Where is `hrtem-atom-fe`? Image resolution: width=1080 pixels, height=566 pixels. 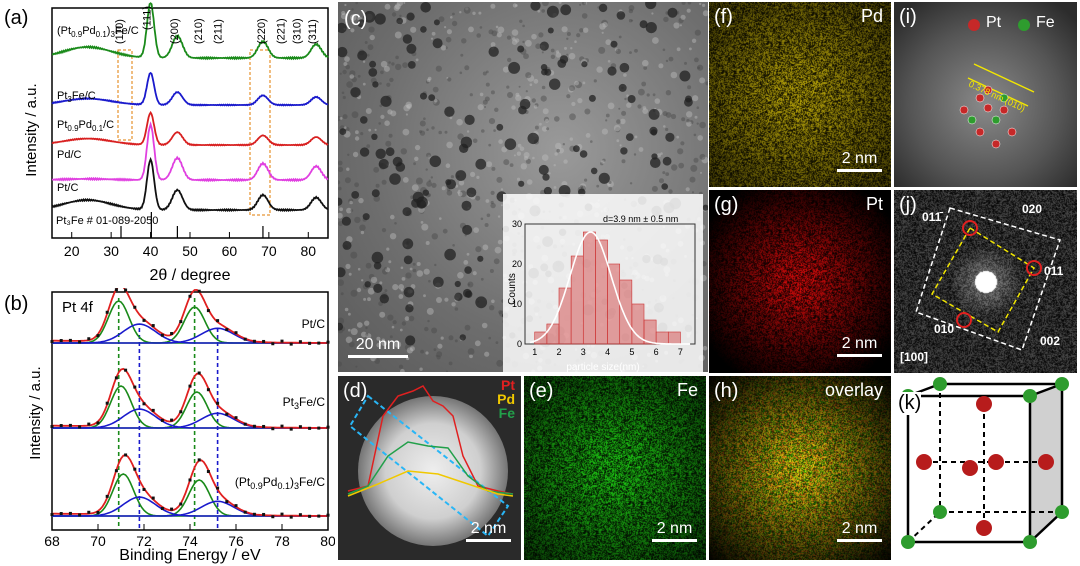
hrtem-atom-fe is located at coordinates (972, 120).